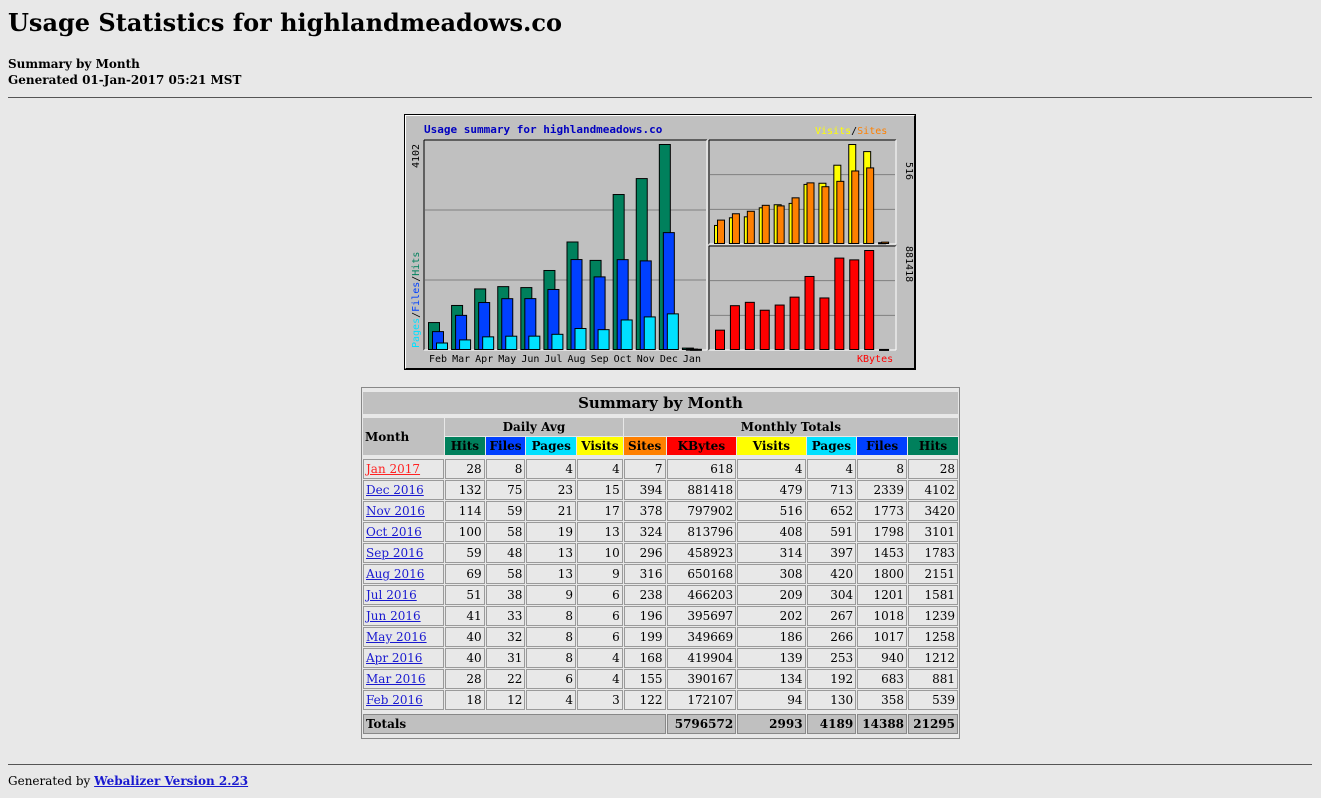 This screenshot has height=798, width=1321. I want to click on daily-cell: 23, so click(551, 490).